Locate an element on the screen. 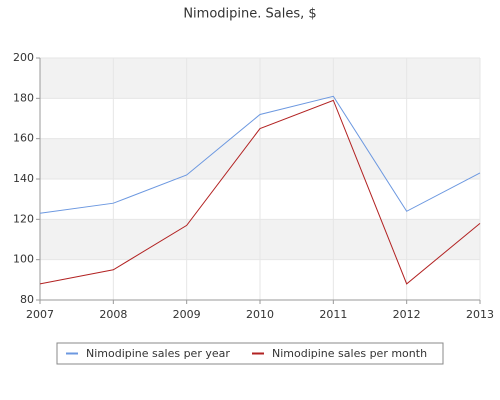 The height and width of the screenshot is (400, 500). y-tick-label: 160 is located at coordinates (23, 138).